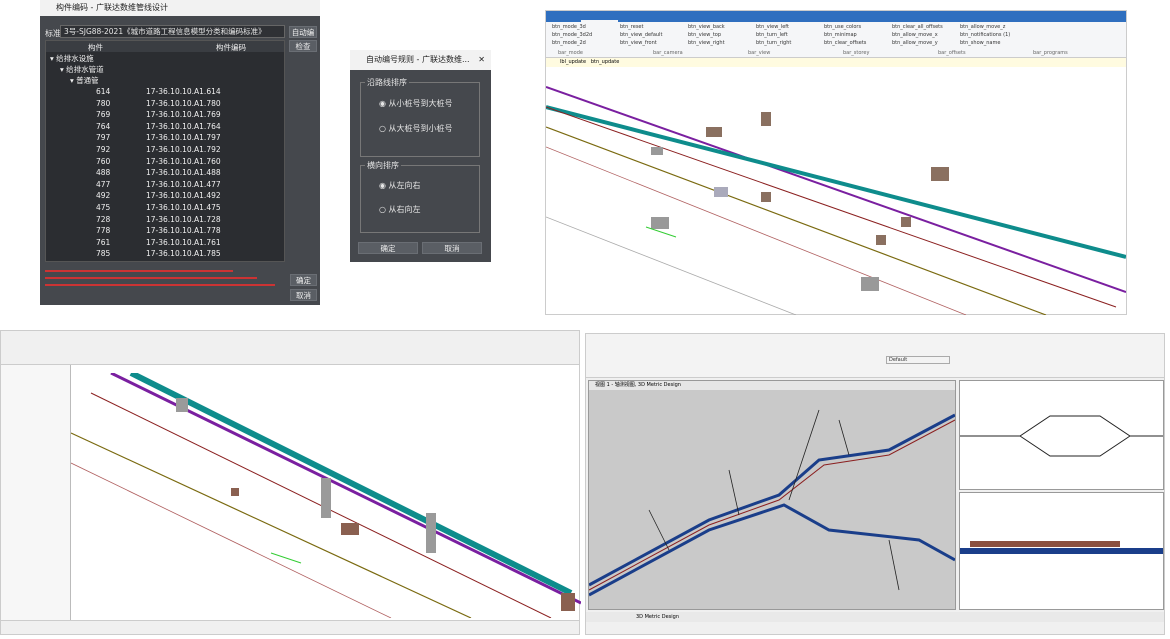  Describe the element at coordinates (985, 35) in the screenshot. I see `ribbon-button: btn_notifications (1)` at that location.